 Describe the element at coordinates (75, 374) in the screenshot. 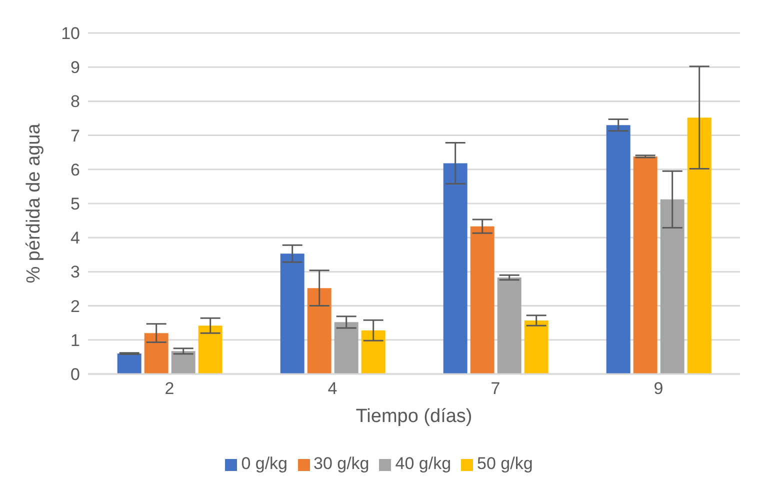

I see `y-tick-label: 0` at that location.